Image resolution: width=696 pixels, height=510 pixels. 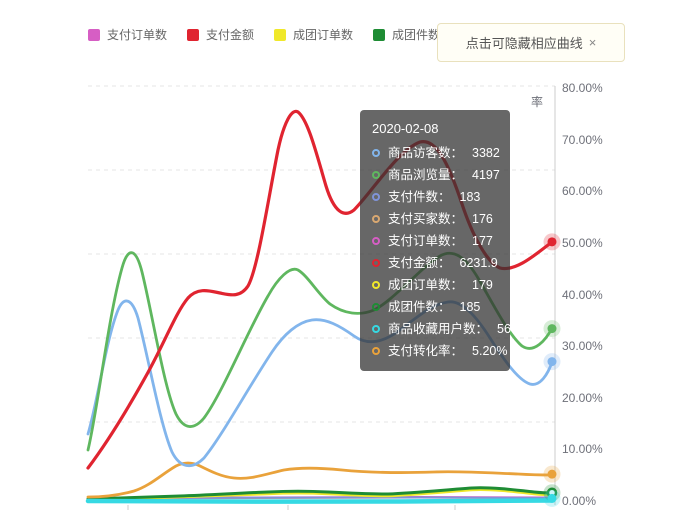 I want to click on legend-label-group_orders: 成团订单数, so click(x=323, y=35).